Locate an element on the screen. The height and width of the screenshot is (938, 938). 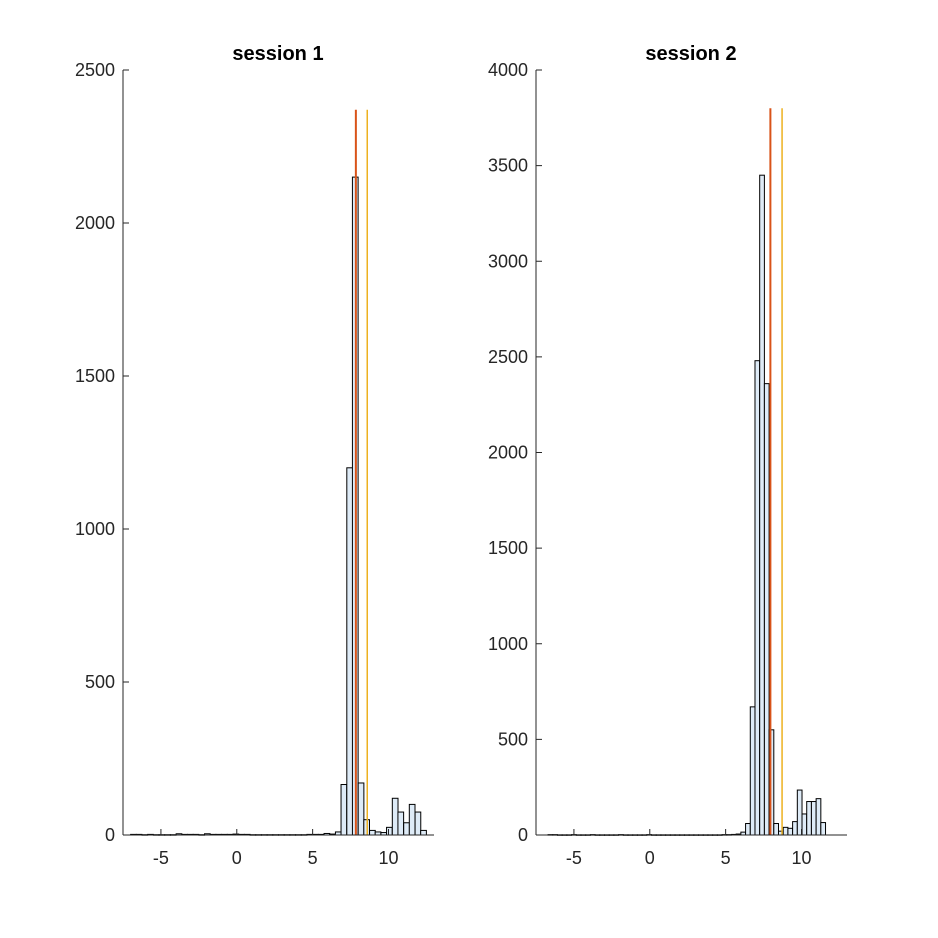
chart-title: session 2 is located at coordinates (690, 54).